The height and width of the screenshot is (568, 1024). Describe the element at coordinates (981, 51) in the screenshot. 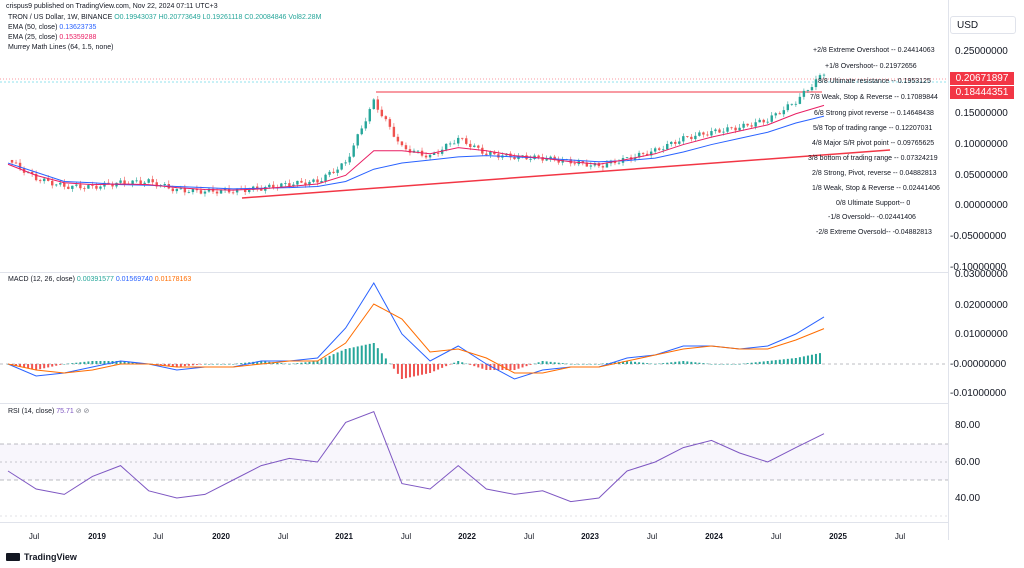

I see `price-tick: 0.25000000` at that location.